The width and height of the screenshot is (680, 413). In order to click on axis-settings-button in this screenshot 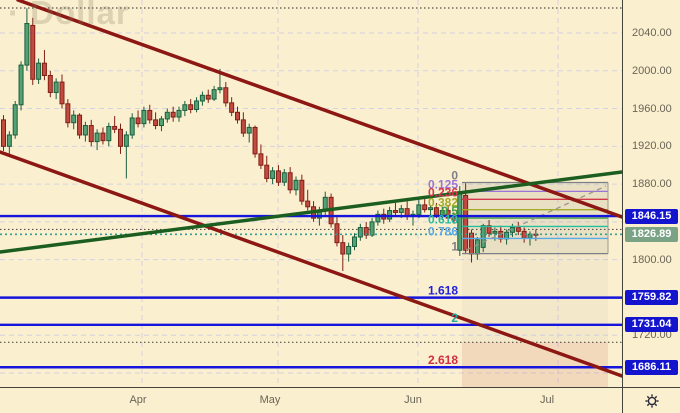, I will do `click(651, 400)`.